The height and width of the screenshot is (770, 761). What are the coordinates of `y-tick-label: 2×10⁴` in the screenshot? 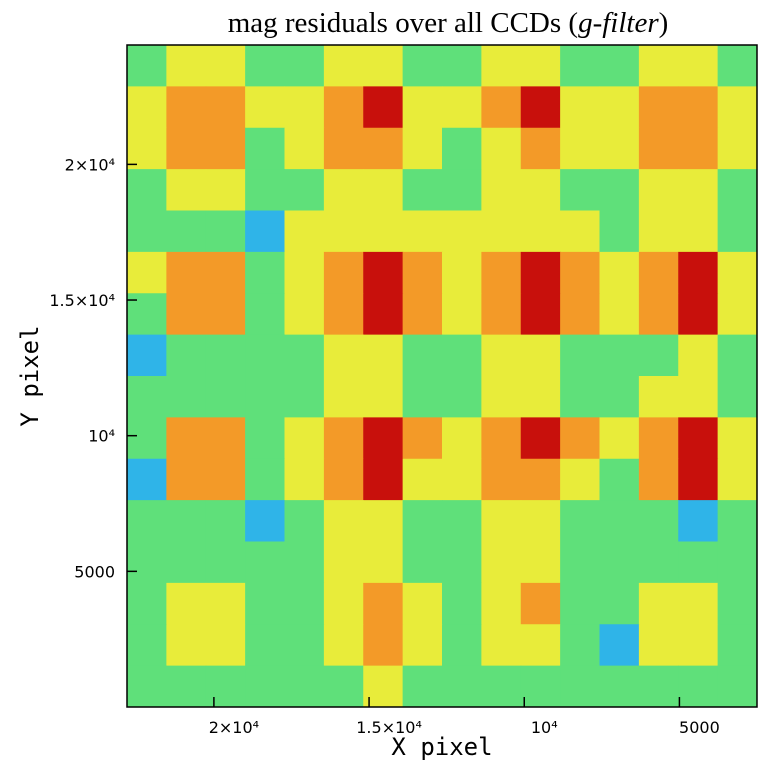 It's located at (90, 164).